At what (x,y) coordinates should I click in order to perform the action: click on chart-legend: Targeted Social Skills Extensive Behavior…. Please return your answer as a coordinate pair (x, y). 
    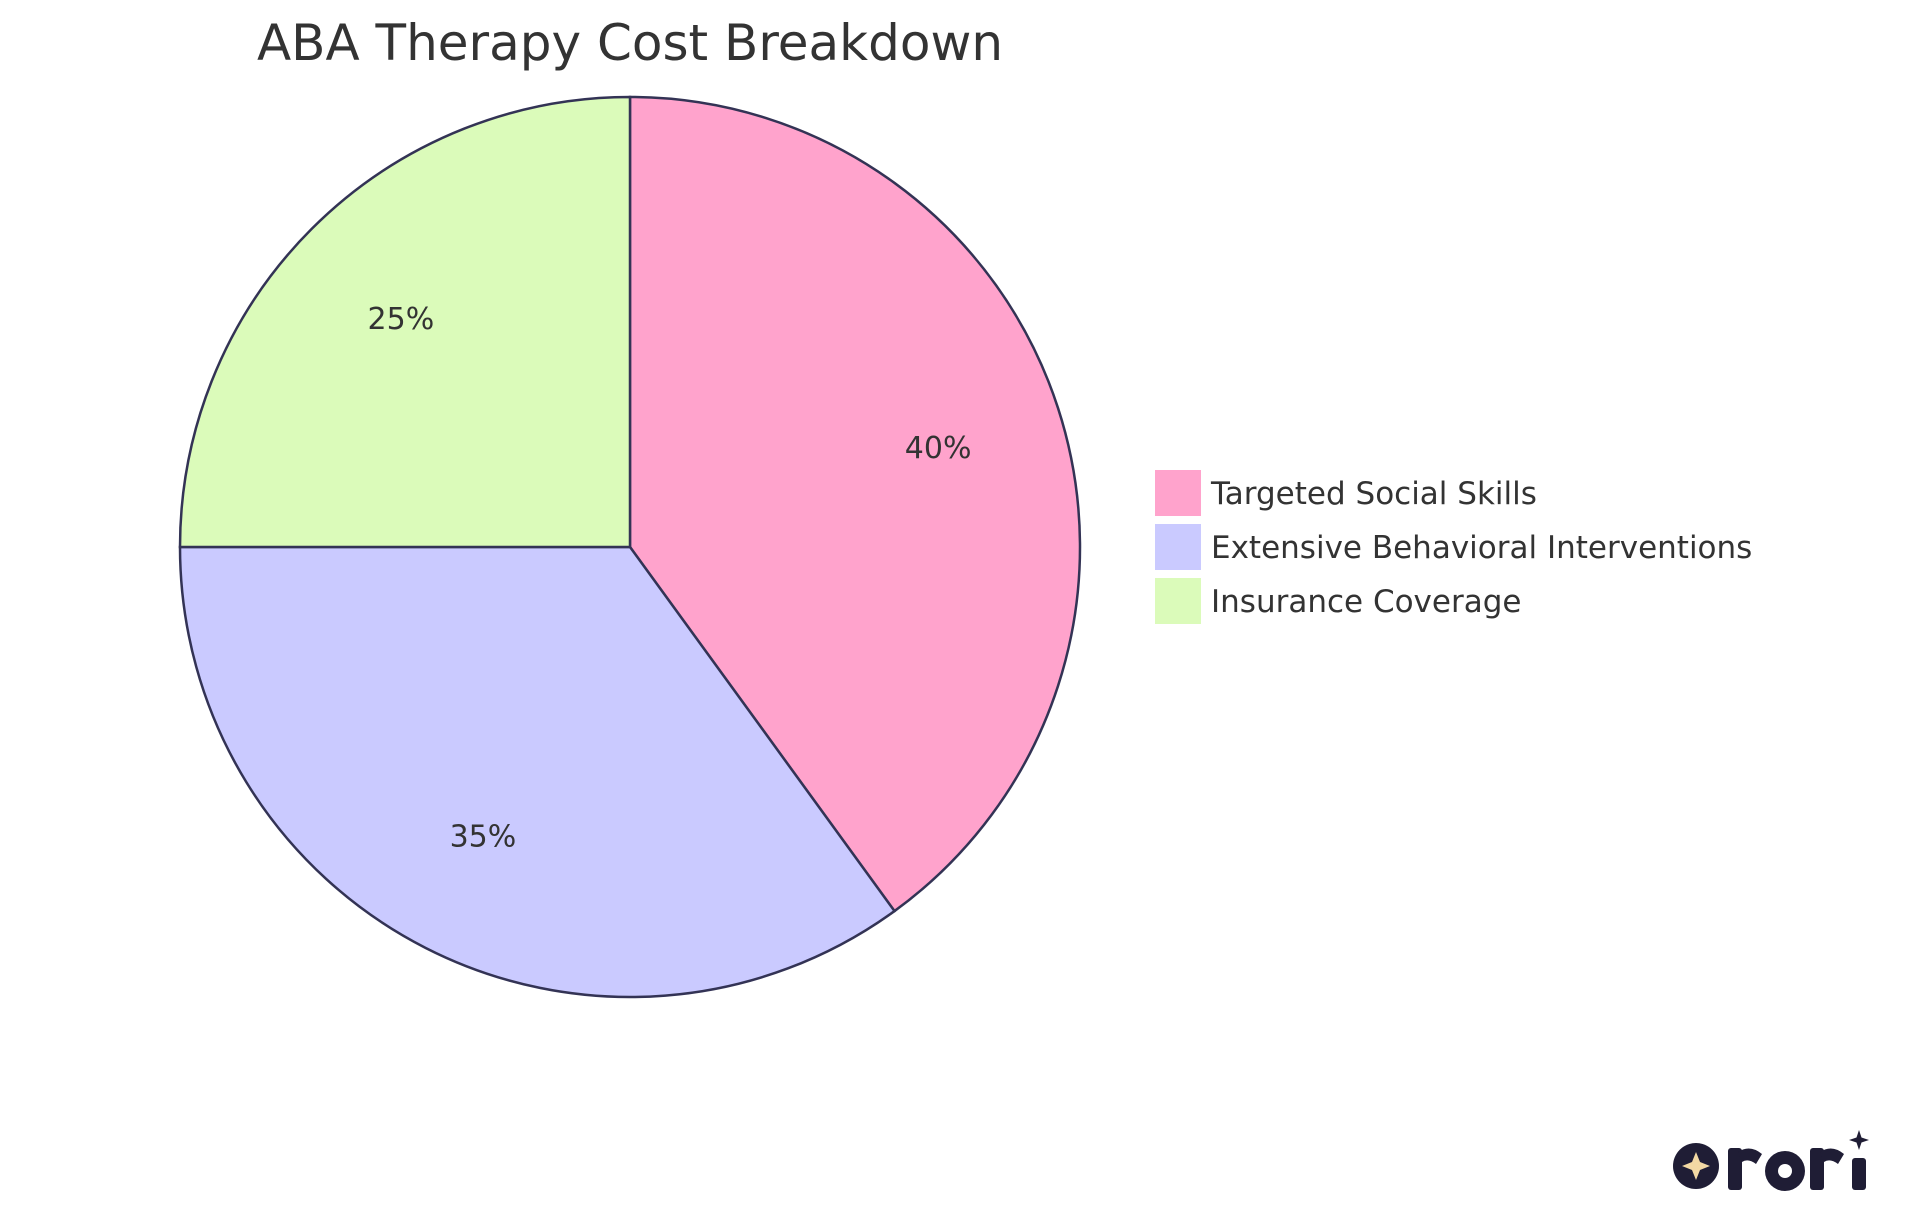
    Looking at the image, I should click on (1453, 547).